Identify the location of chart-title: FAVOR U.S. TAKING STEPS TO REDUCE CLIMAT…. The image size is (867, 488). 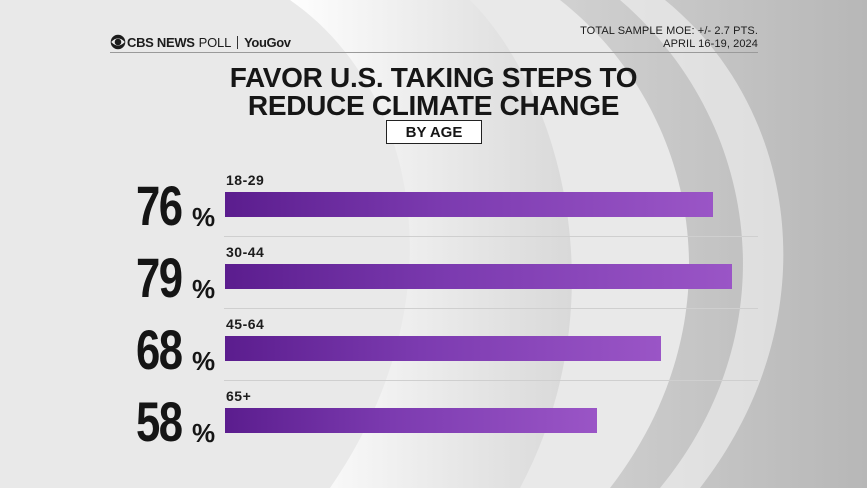
(433, 92).